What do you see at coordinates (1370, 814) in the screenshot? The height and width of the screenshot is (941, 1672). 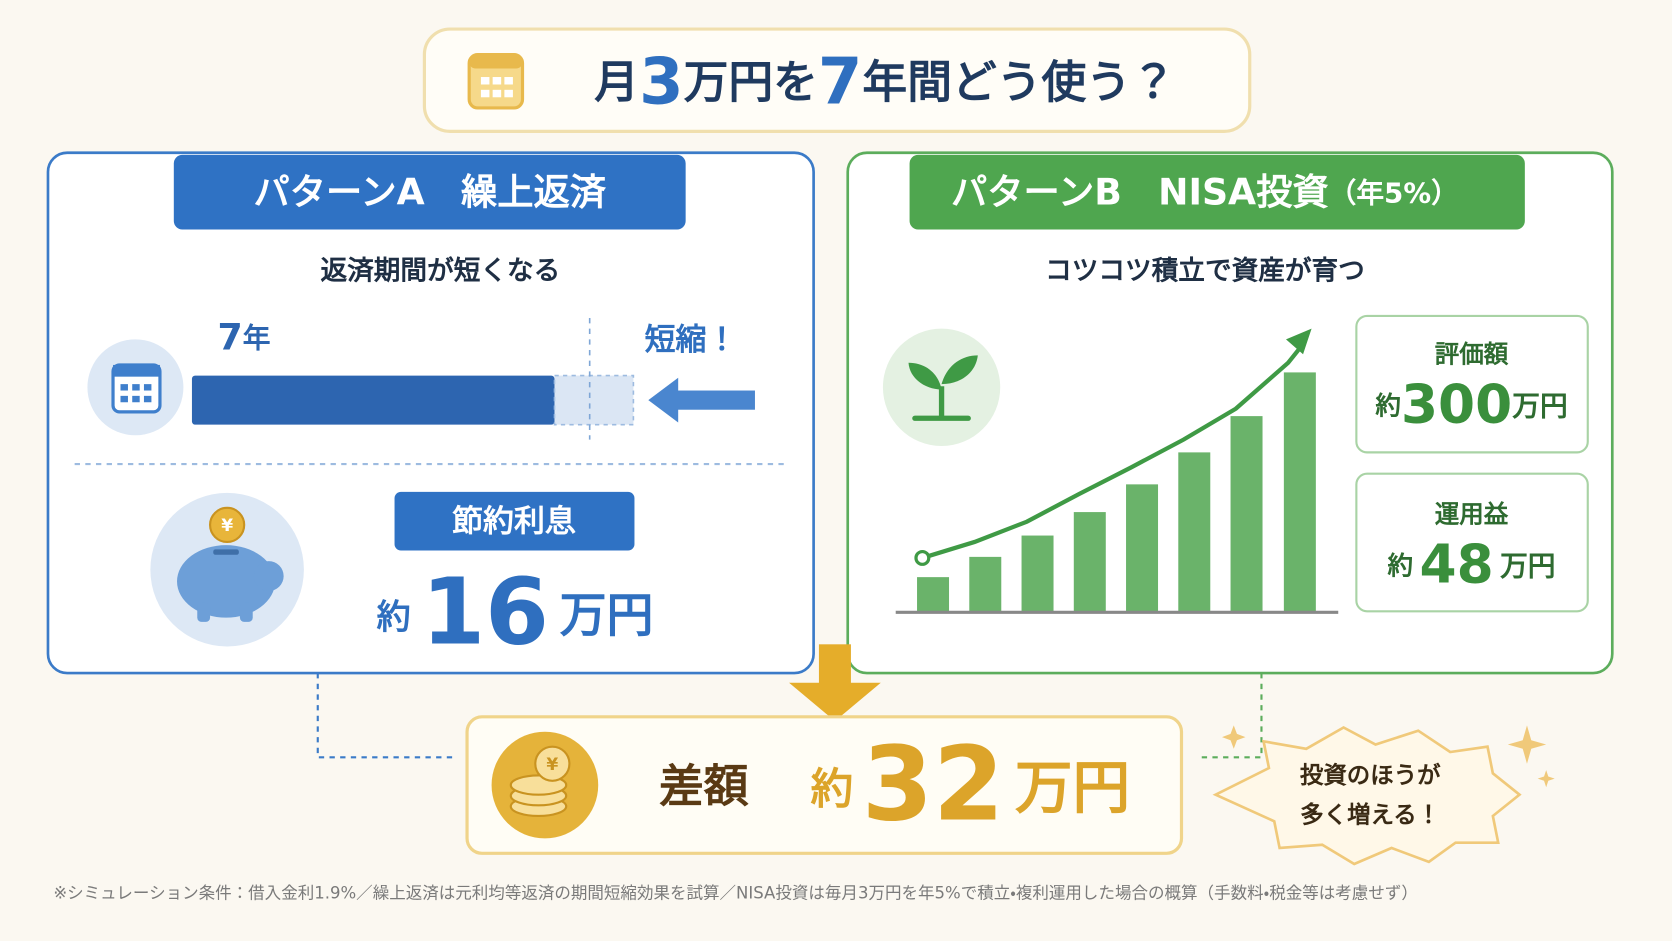 I see `bubble-text: 多く増える！` at bounding box center [1370, 814].